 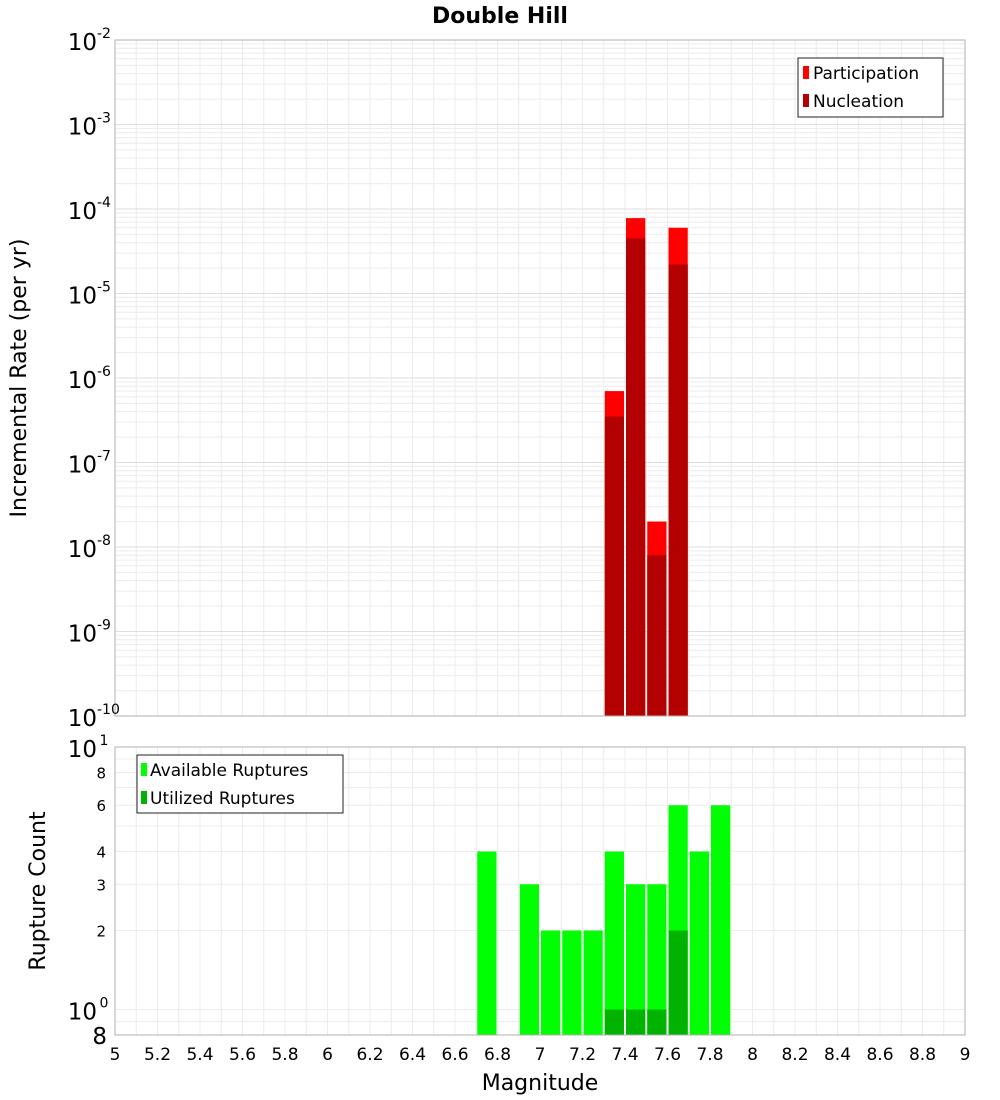 I want to click on x-tick-label: 6.2, so click(x=369, y=1055).